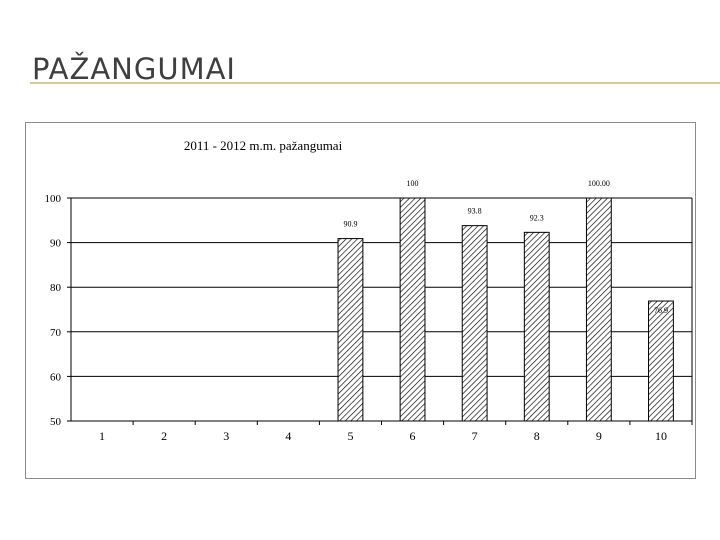  Describe the element at coordinates (56, 422) in the screenshot. I see `y-tick-label: 50` at that location.